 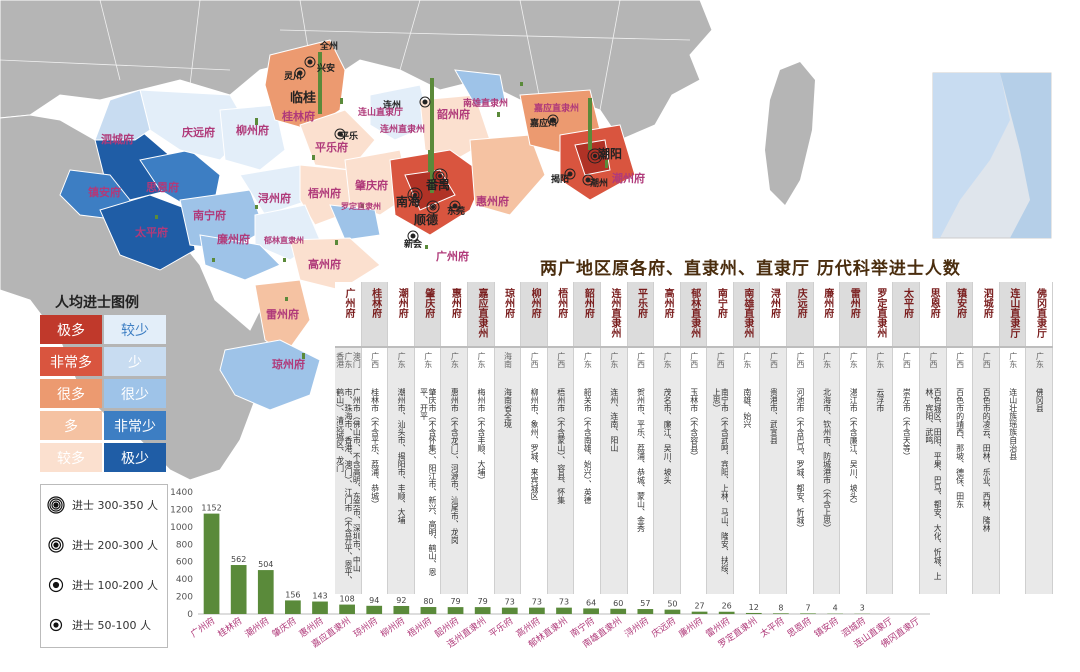 I want to click on map-label: 广州府, so click(x=452, y=256).